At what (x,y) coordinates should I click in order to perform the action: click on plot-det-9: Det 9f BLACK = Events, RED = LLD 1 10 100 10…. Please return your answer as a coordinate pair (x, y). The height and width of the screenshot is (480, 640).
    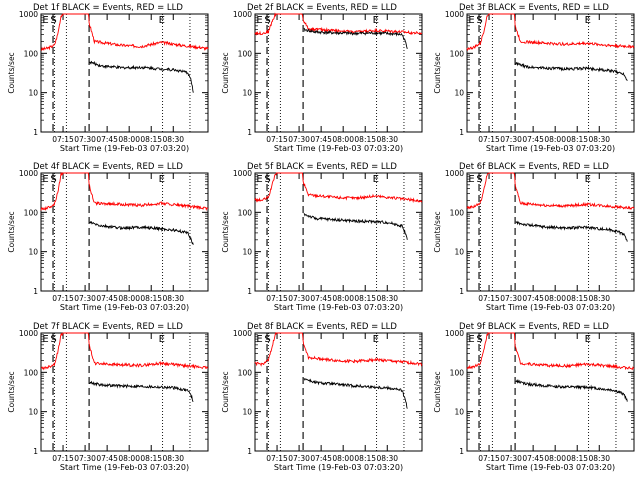
    Looking at the image, I should click on (534, 397).